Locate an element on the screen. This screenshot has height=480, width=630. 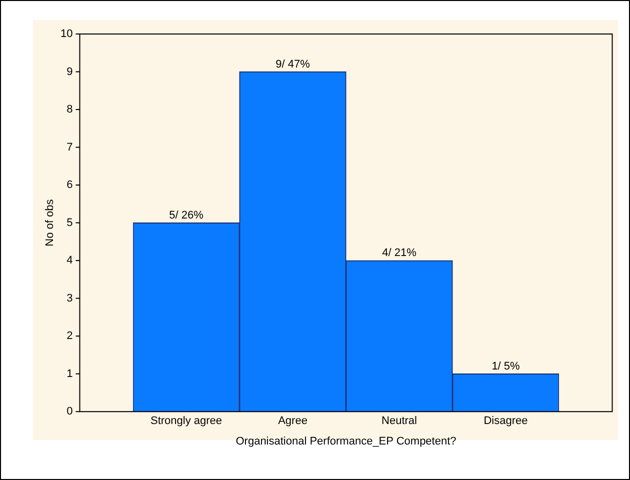
data-label: 5/ 26% is located at coordinates (186, 215).